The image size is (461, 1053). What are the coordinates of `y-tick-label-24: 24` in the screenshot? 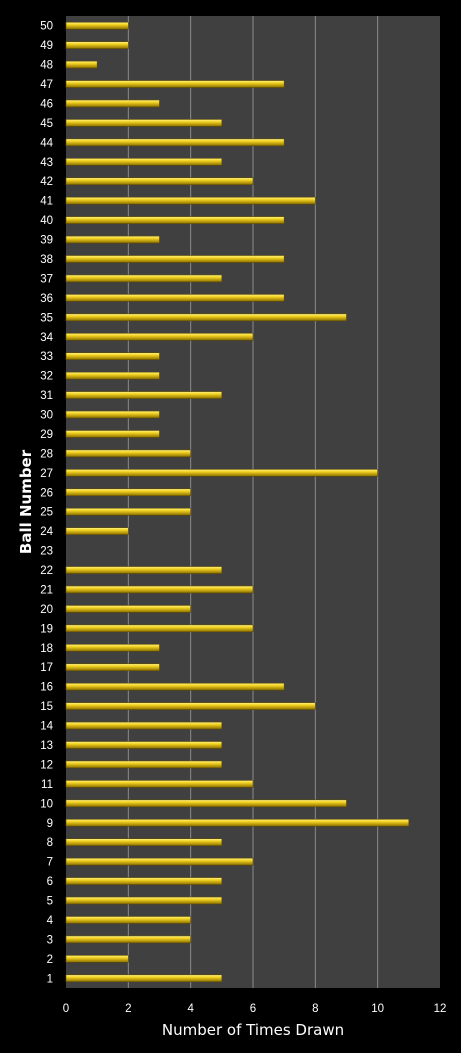 It's located at (46, 532).